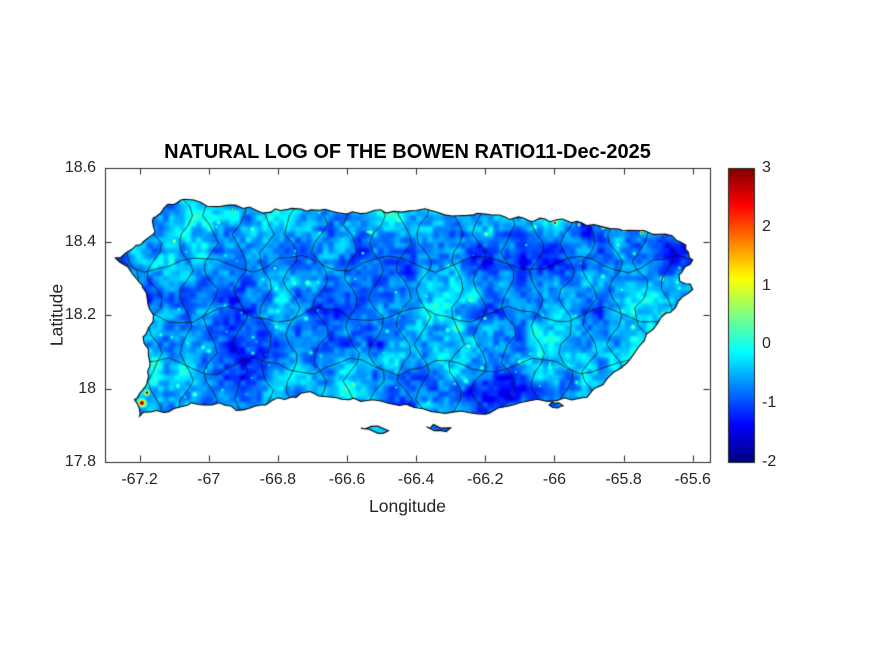 The width and height of the screenshot is (875, 656). I want to click on y-tick-label: 17.8, so click(80, 461).